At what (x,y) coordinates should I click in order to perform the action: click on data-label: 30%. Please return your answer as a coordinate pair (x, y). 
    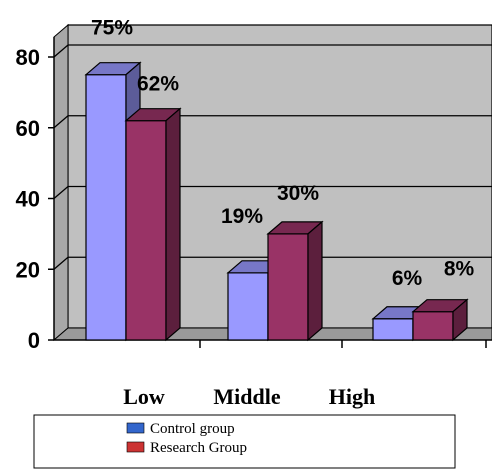
    Looking at the image, I should click on (298, 193).